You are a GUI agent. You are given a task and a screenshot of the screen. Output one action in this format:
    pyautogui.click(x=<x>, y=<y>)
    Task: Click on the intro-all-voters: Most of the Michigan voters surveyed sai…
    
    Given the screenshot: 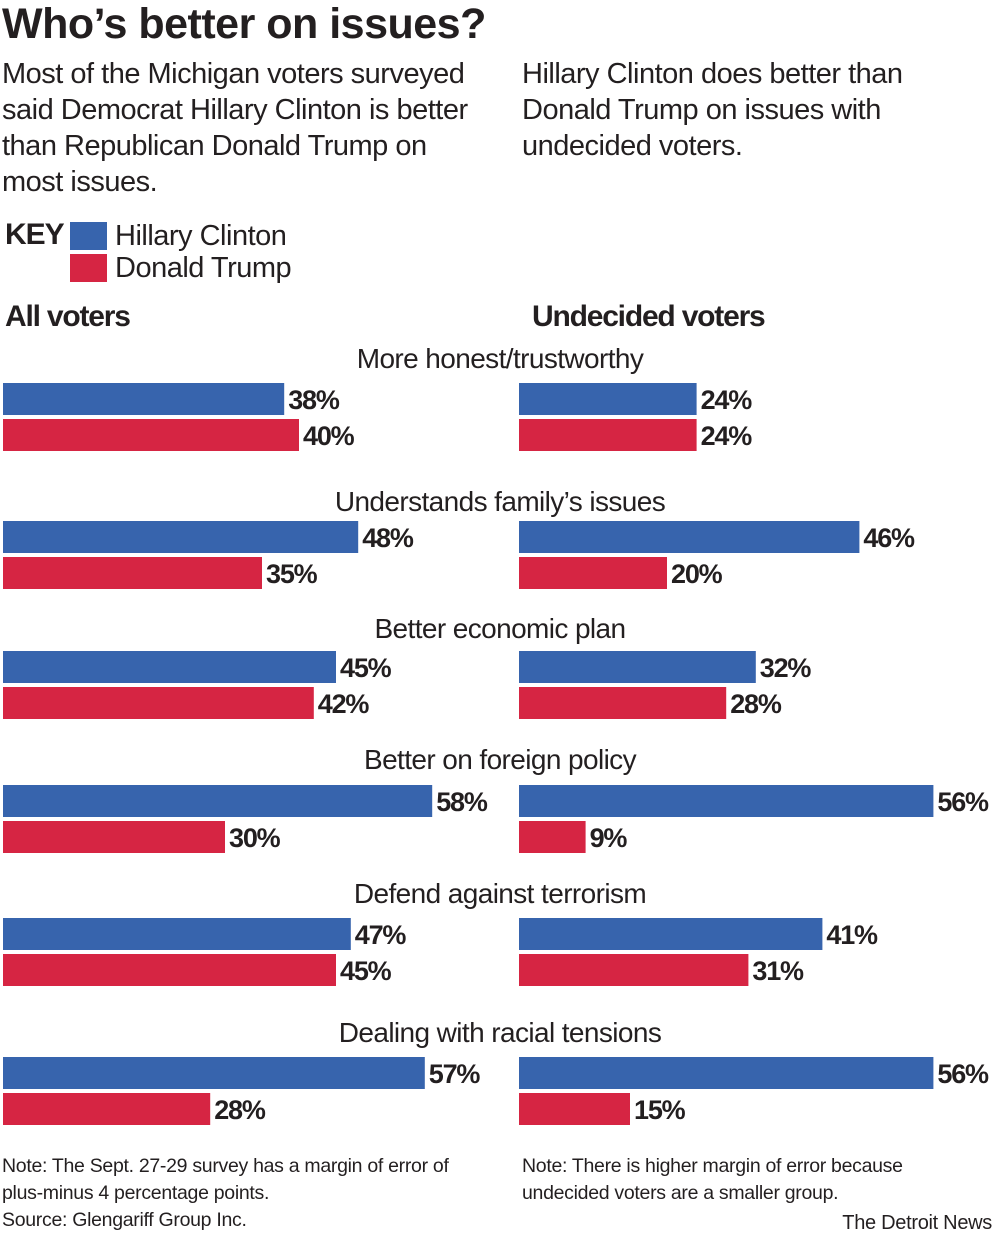 What is the action you would take?
    pyautogui.click(x=235, y=128)
    